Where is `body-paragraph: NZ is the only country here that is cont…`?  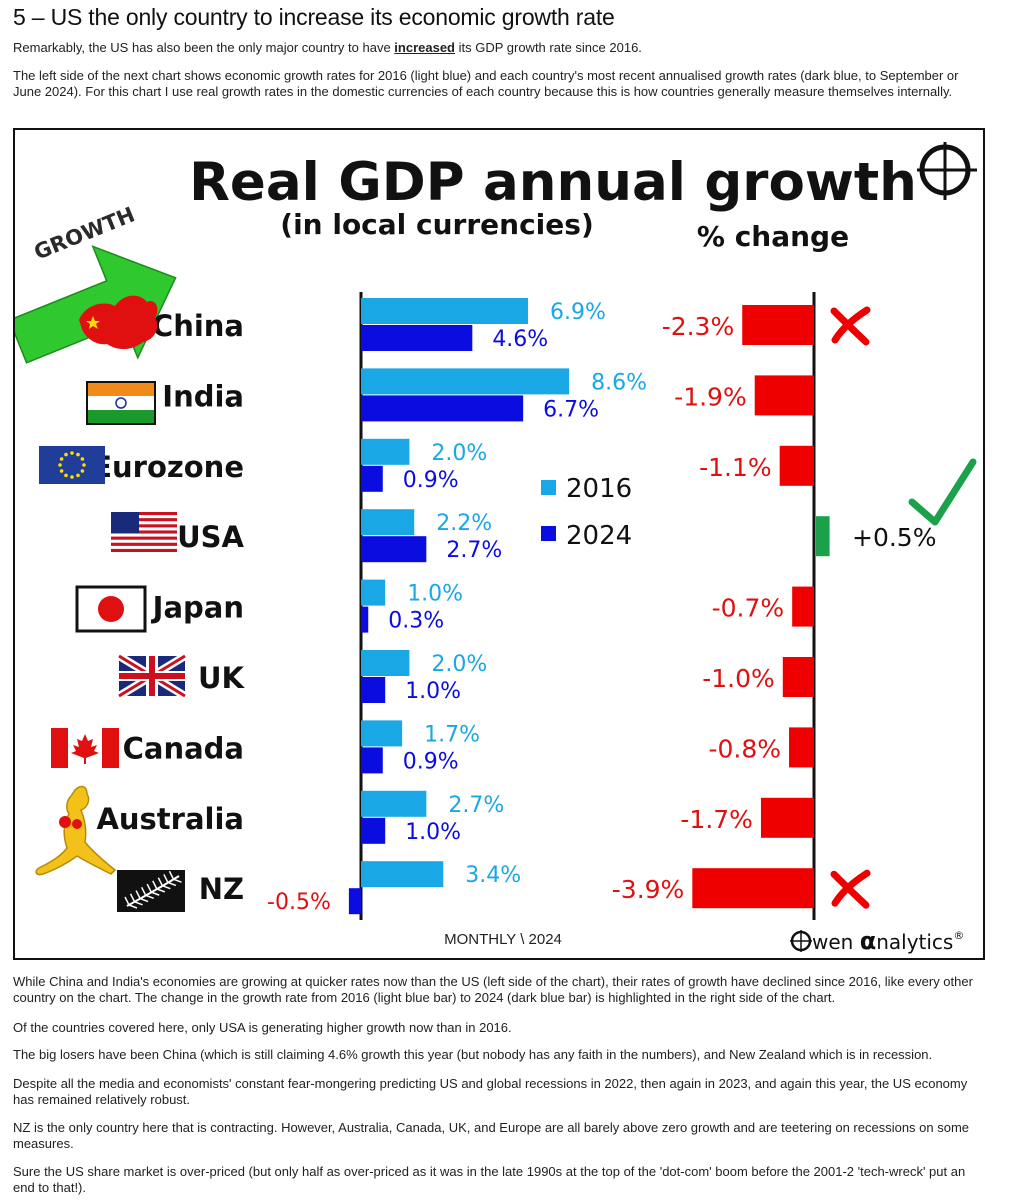 body-paragraph: NZ is the only country here that is cont… is located at coordinates (491, 1135).